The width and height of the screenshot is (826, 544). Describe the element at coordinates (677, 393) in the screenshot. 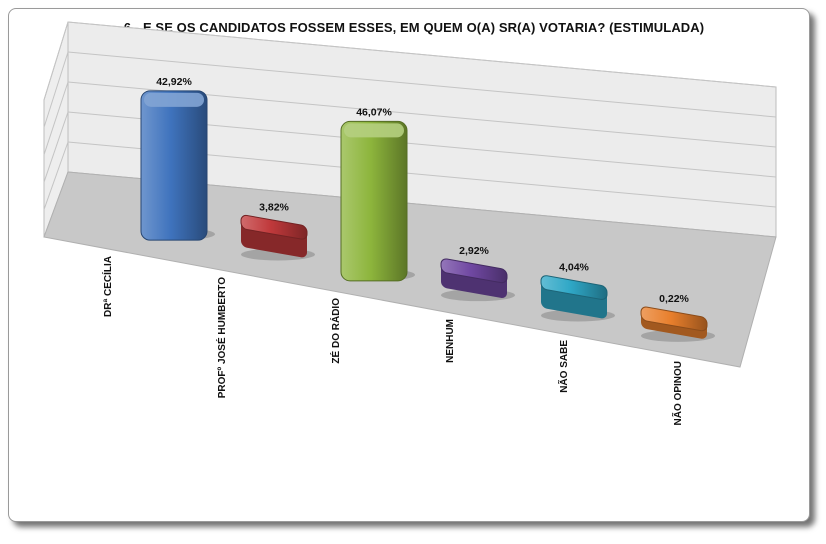

I see `category-label: NÃO OPINOU` at that location.